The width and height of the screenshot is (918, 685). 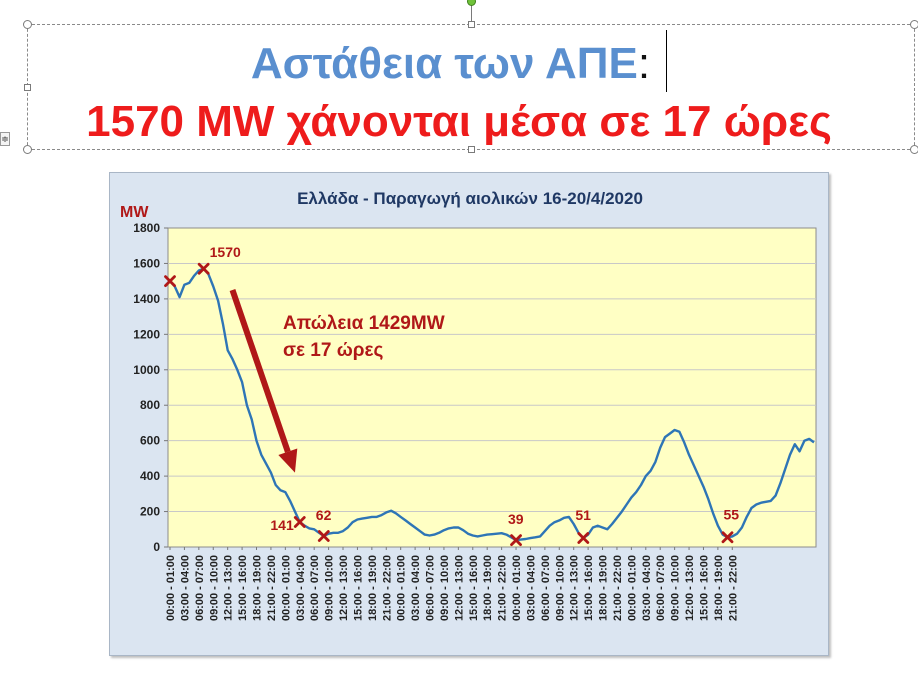 What do you see at coordinates (471, 149) in the screenshot?
I see `resize-handle-bottom-middle` at bounding box center [471, 149].